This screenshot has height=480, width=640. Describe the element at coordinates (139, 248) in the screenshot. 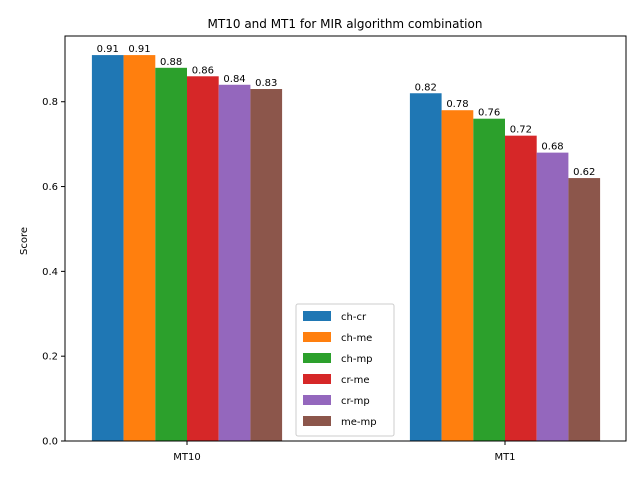

I see `bar-ch-me-MT10` at that location.